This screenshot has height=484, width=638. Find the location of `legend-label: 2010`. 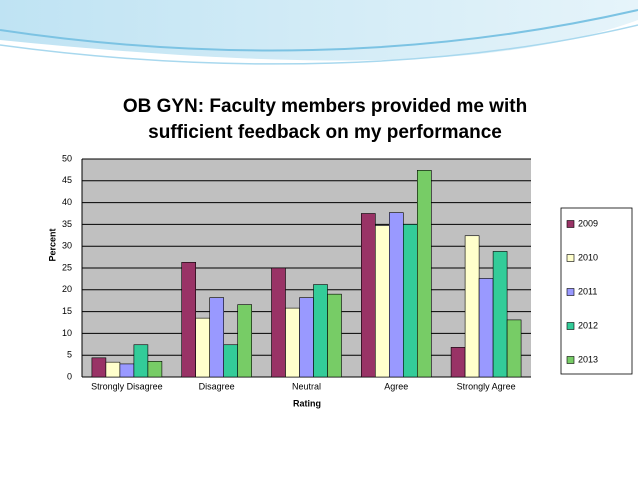

legend-label: 2010 is located at coordinates (588, 257).